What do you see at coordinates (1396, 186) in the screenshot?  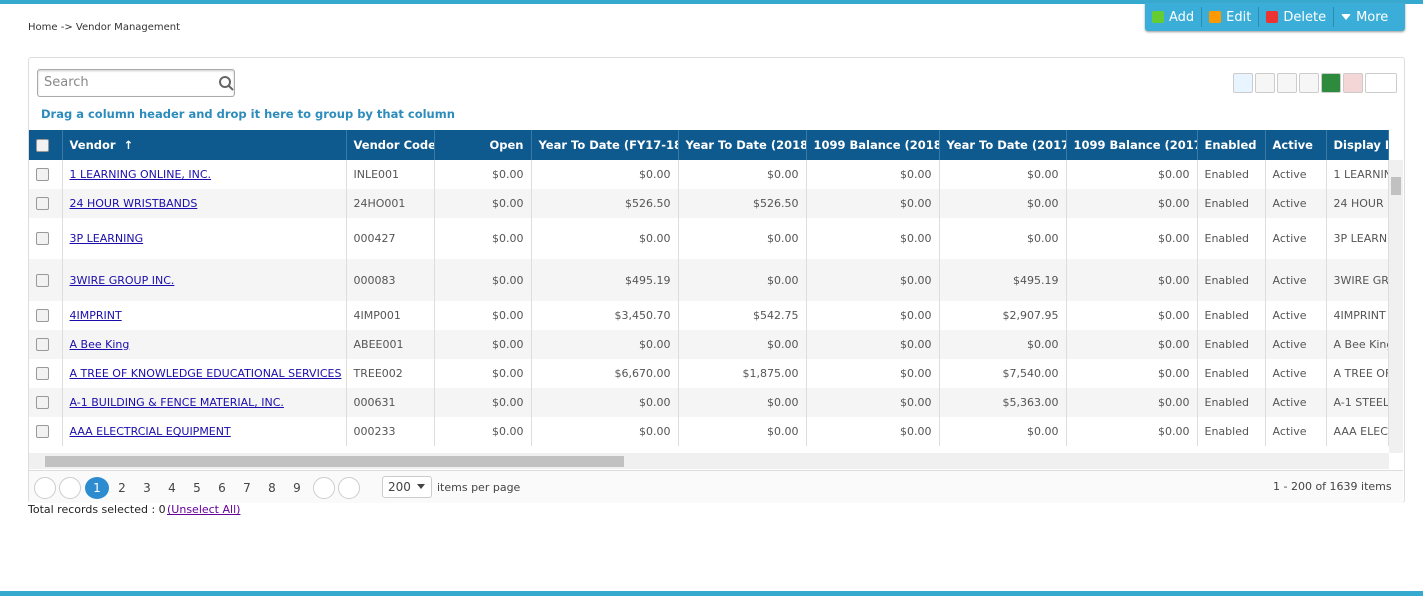 I see `v-scroll-thumb` at bounding box center [1396, 186].